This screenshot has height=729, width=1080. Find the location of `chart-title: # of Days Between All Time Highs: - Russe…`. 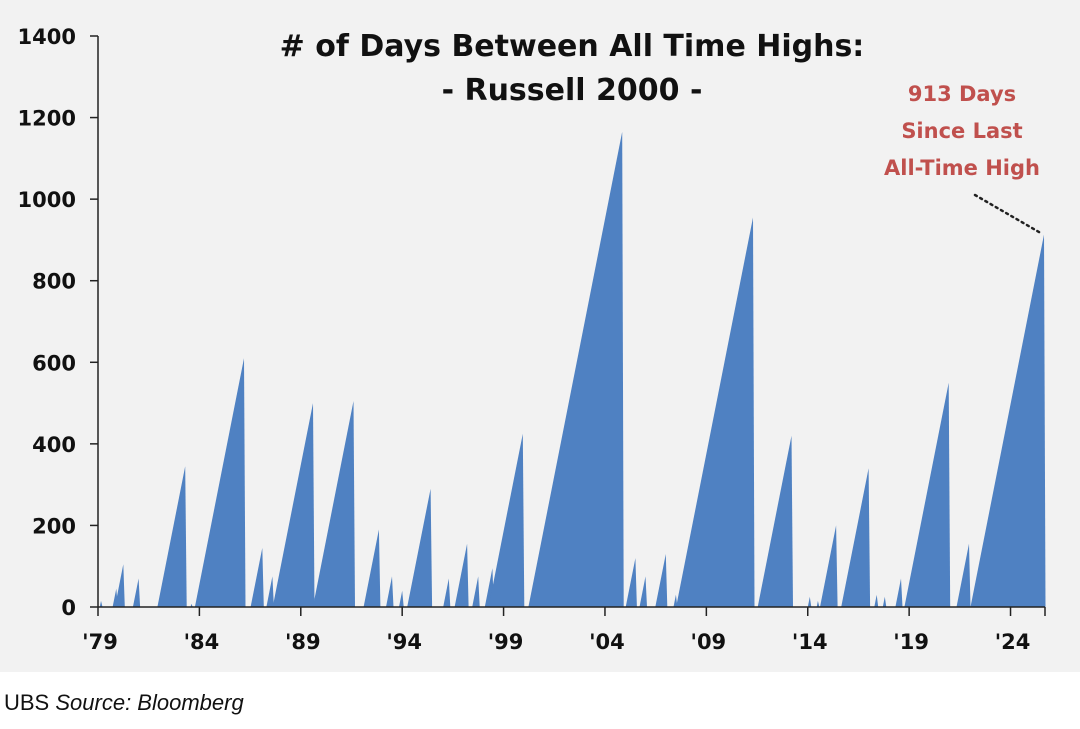

chart-title: # of Days Between All Time Highs: - Russe… is located at coordinates (572, 68).